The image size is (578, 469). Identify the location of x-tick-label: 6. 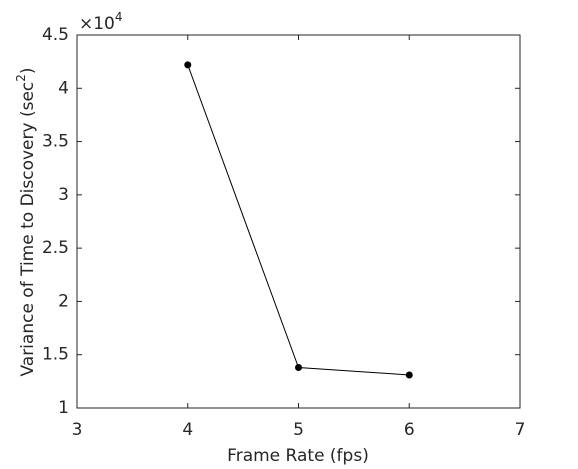
(409, 430).